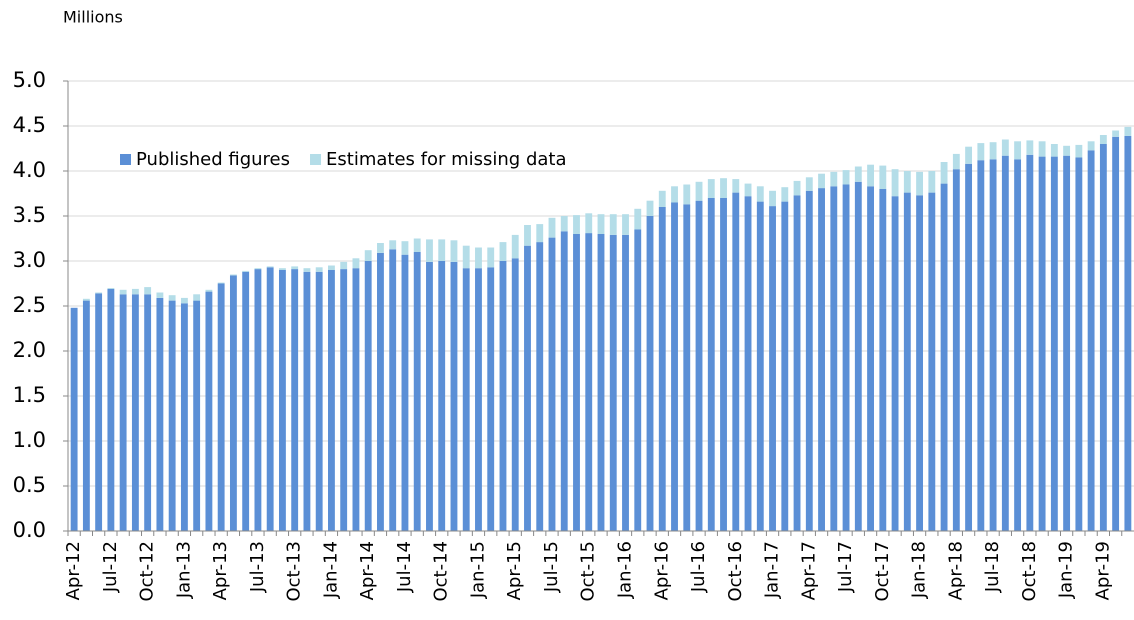 This screenshot has width=1134, height=620. Describe the element at coordinates (220, 570) in the screenshot. I see `x-tick-label: Apr-13` at that location.